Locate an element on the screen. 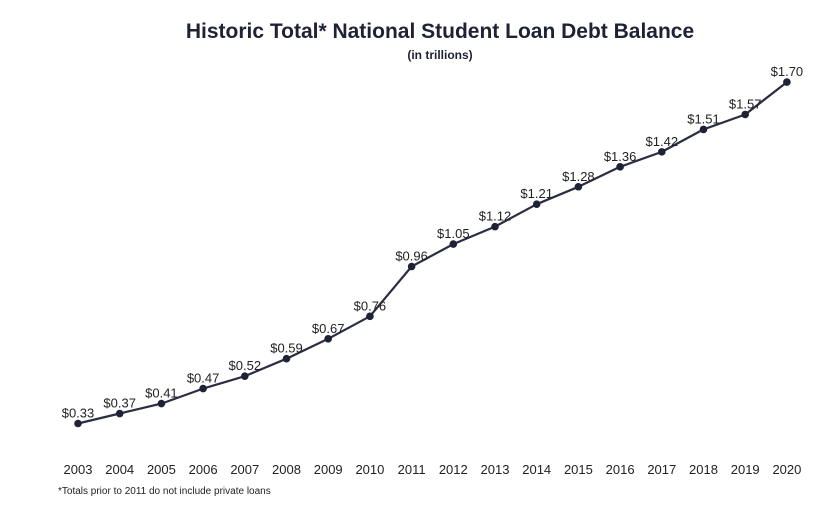 This screenshot has height=511, width=830. x-tick-label: 2013 is located at coordinates (495, 469).